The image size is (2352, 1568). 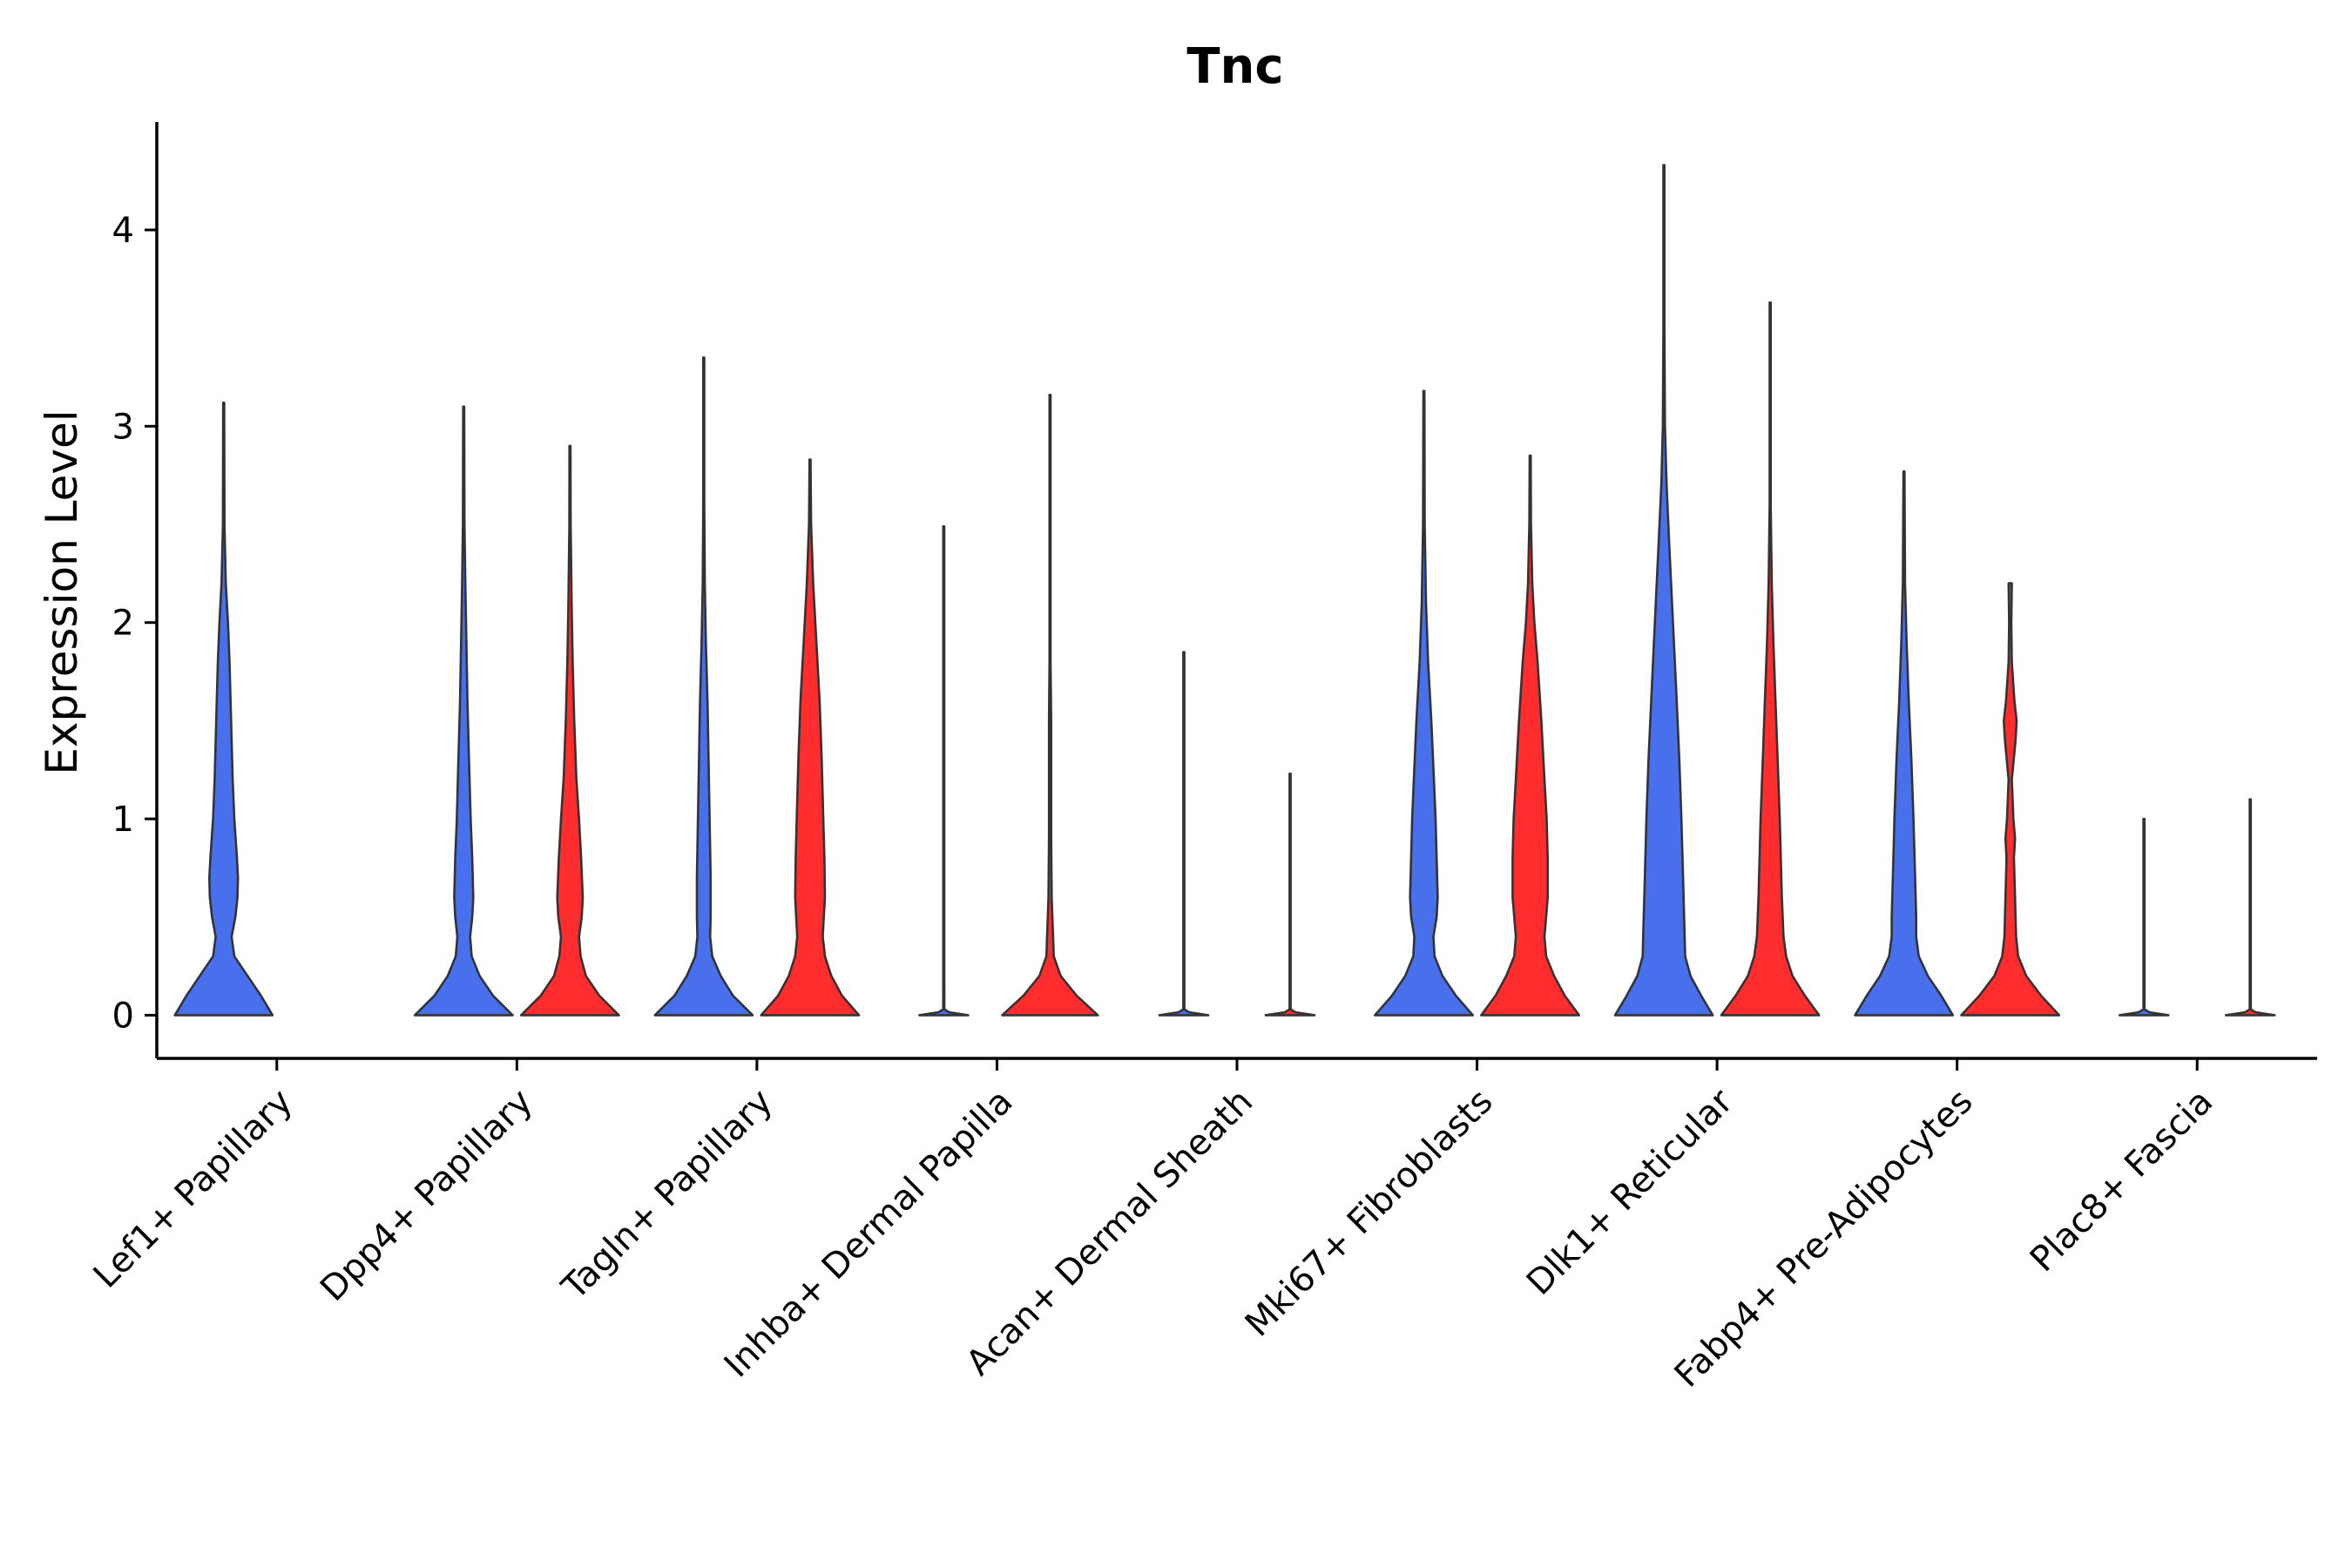 What do you see at coordinates (123, 231) in the screenshot?
I see `y-tick-label: 4` at bounding box center [123, 231].